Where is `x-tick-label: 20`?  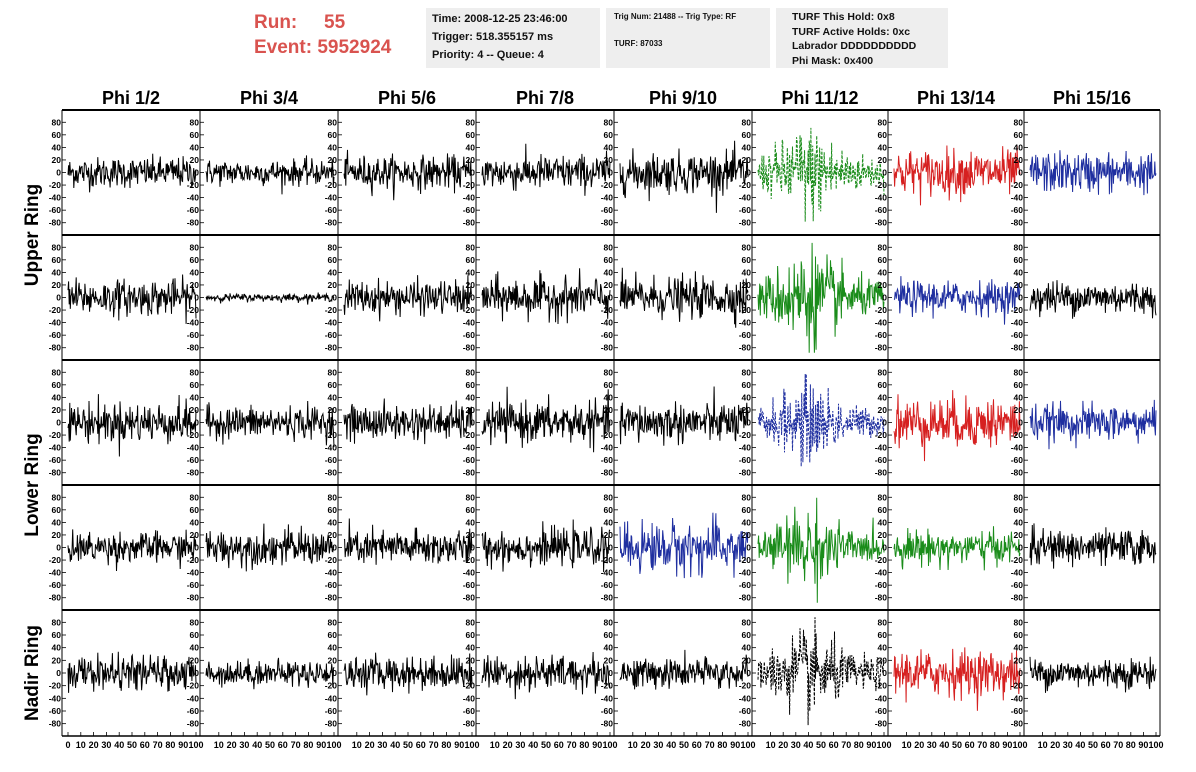 x-tick-label: 20 is located at coordinates (232, 745).